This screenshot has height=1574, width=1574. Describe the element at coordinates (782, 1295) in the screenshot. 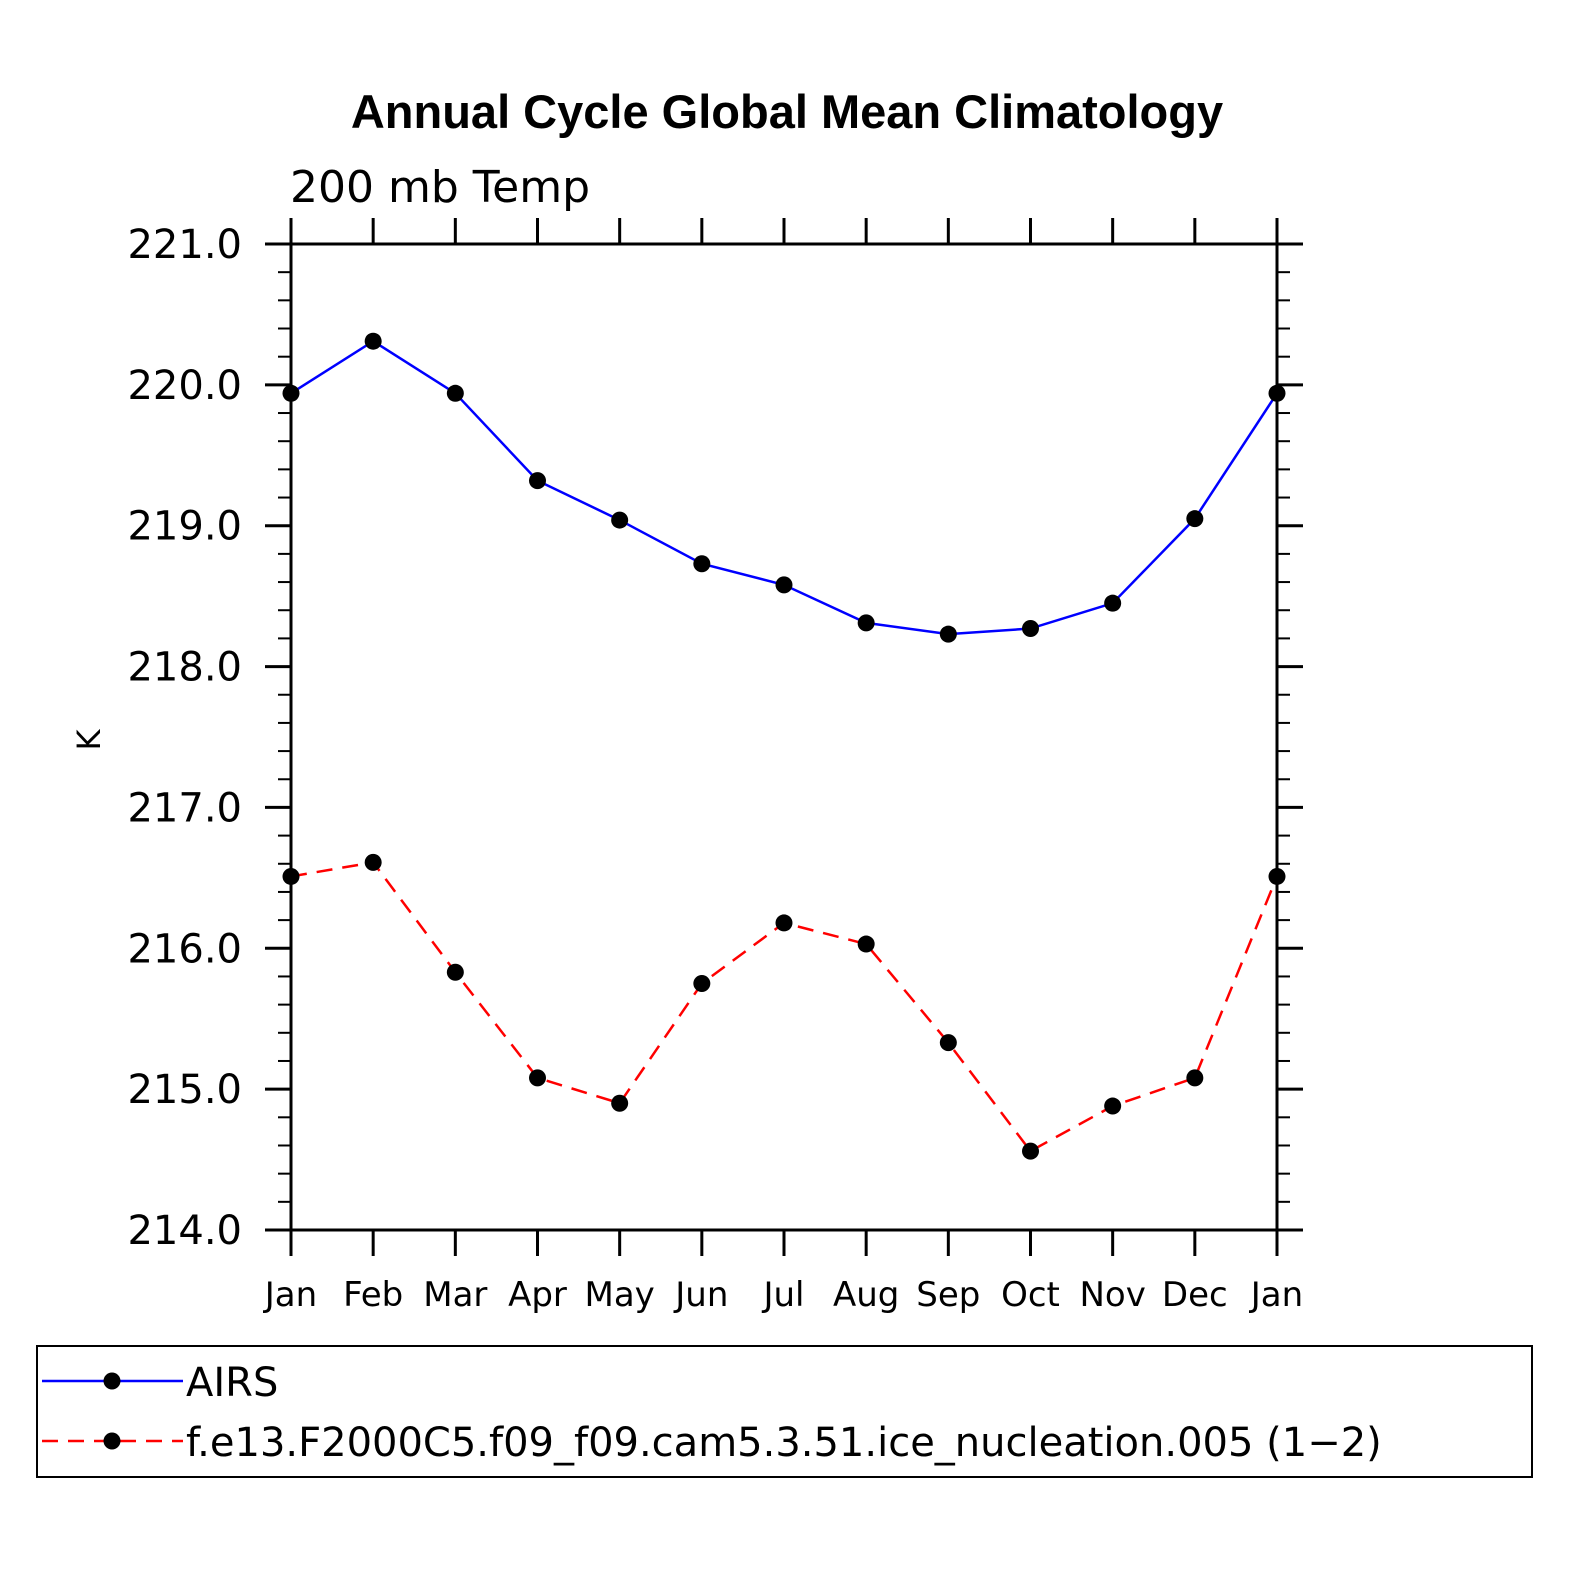

I see `x-tick-label: Jul` at that location.